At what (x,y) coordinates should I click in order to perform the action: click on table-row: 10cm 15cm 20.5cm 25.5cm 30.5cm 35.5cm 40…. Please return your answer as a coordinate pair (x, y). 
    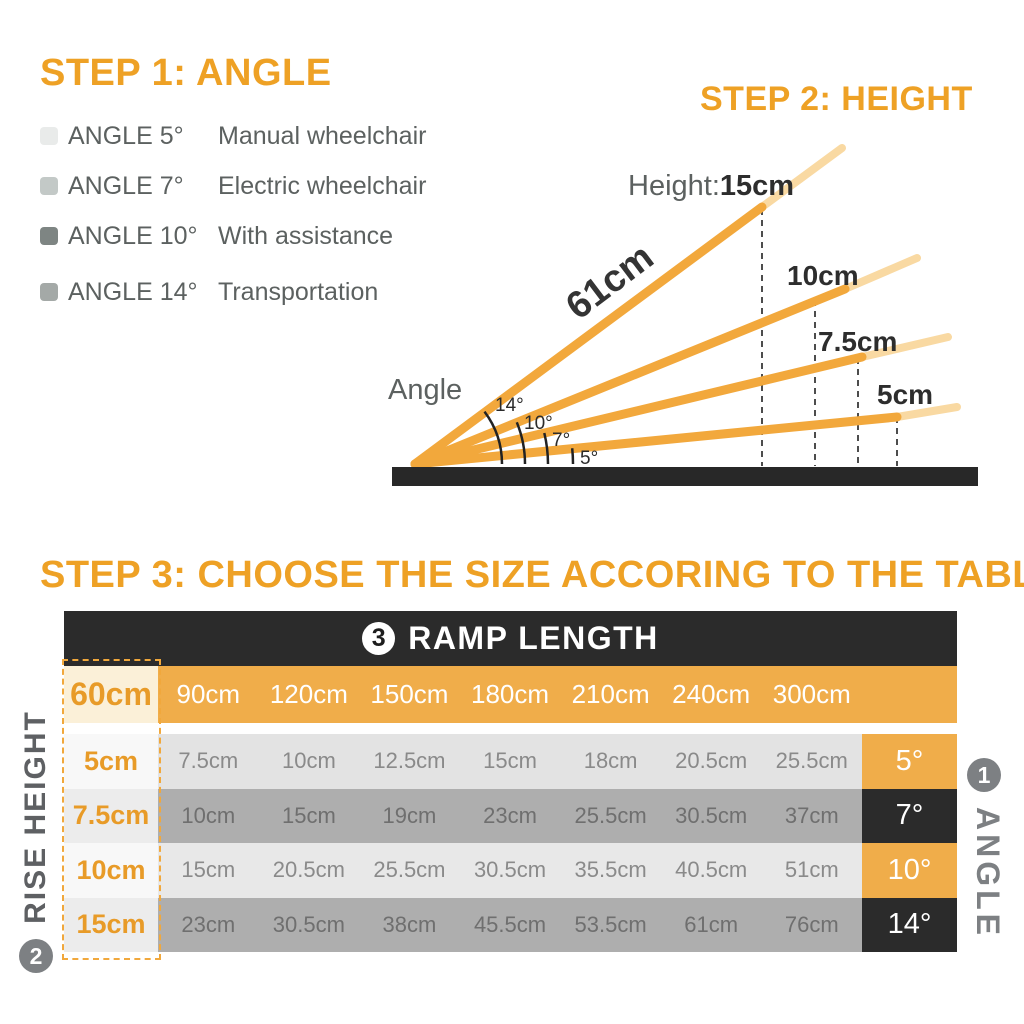
    Looking at the image, I should click on (510, 870).